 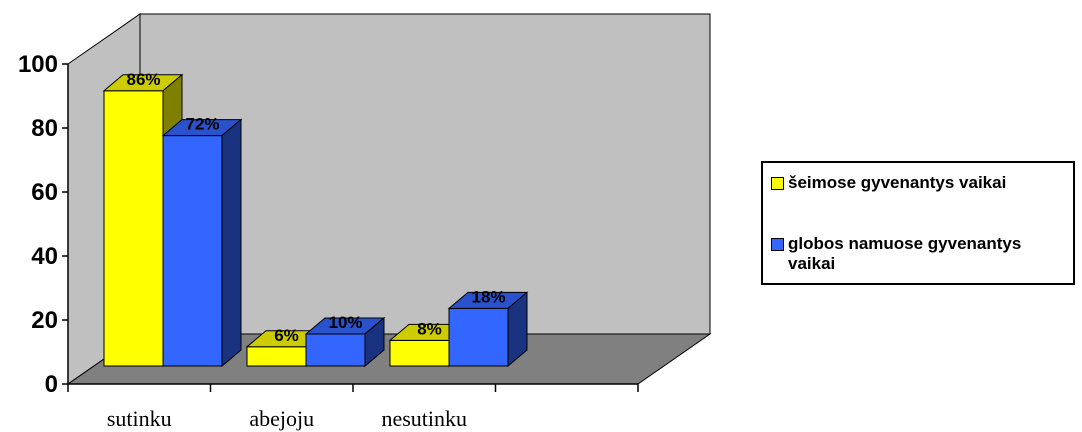 I want to click on y-tick-label: 60, so click(x=44, y=192).